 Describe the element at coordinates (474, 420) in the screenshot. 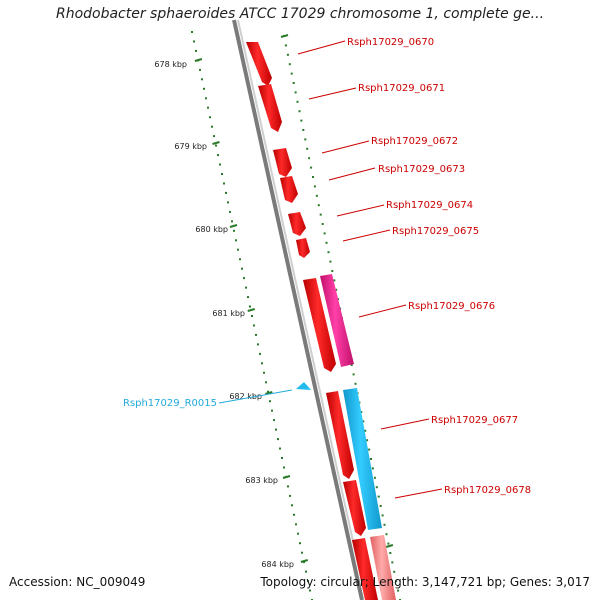

I see `feature-label: Rsph17029_0677` at that location.